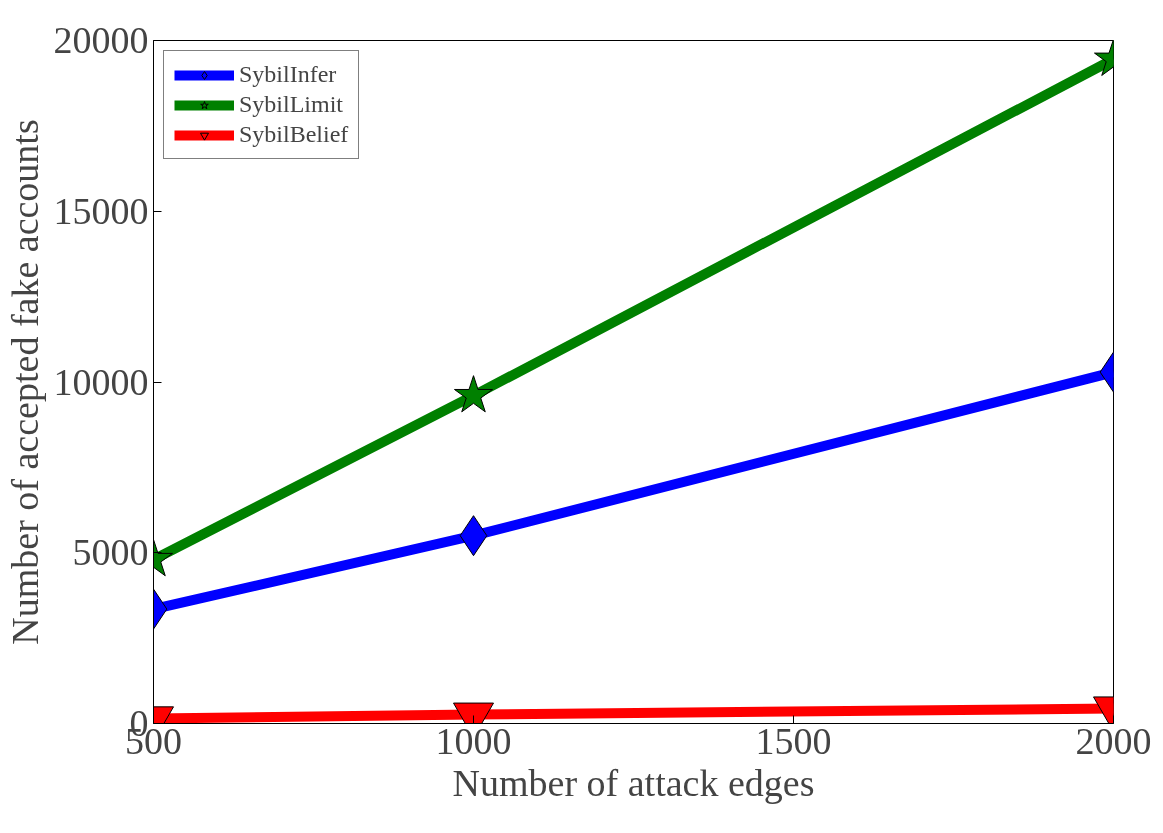 This screenshot has height=833, width=1163. I want to click on legend-label: SybilLimit, so click(291, 104).